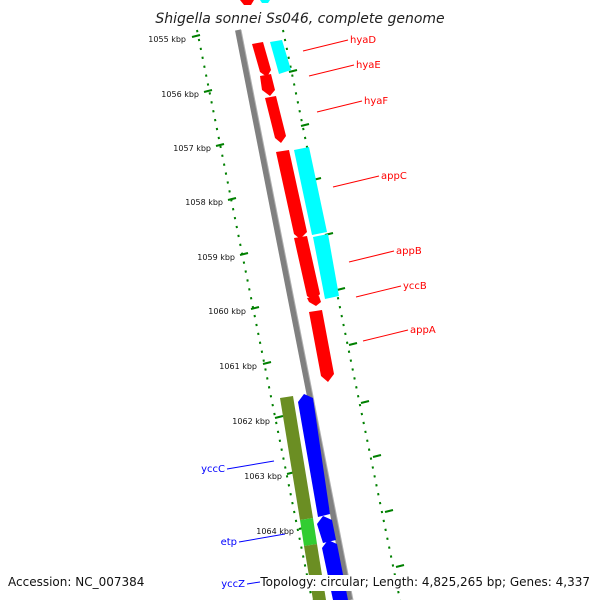 This screenshot has height=600, width=600. Describe the element at coordinates (415, 286) in the screenshot. I see `gene-label: yccB` at that location.